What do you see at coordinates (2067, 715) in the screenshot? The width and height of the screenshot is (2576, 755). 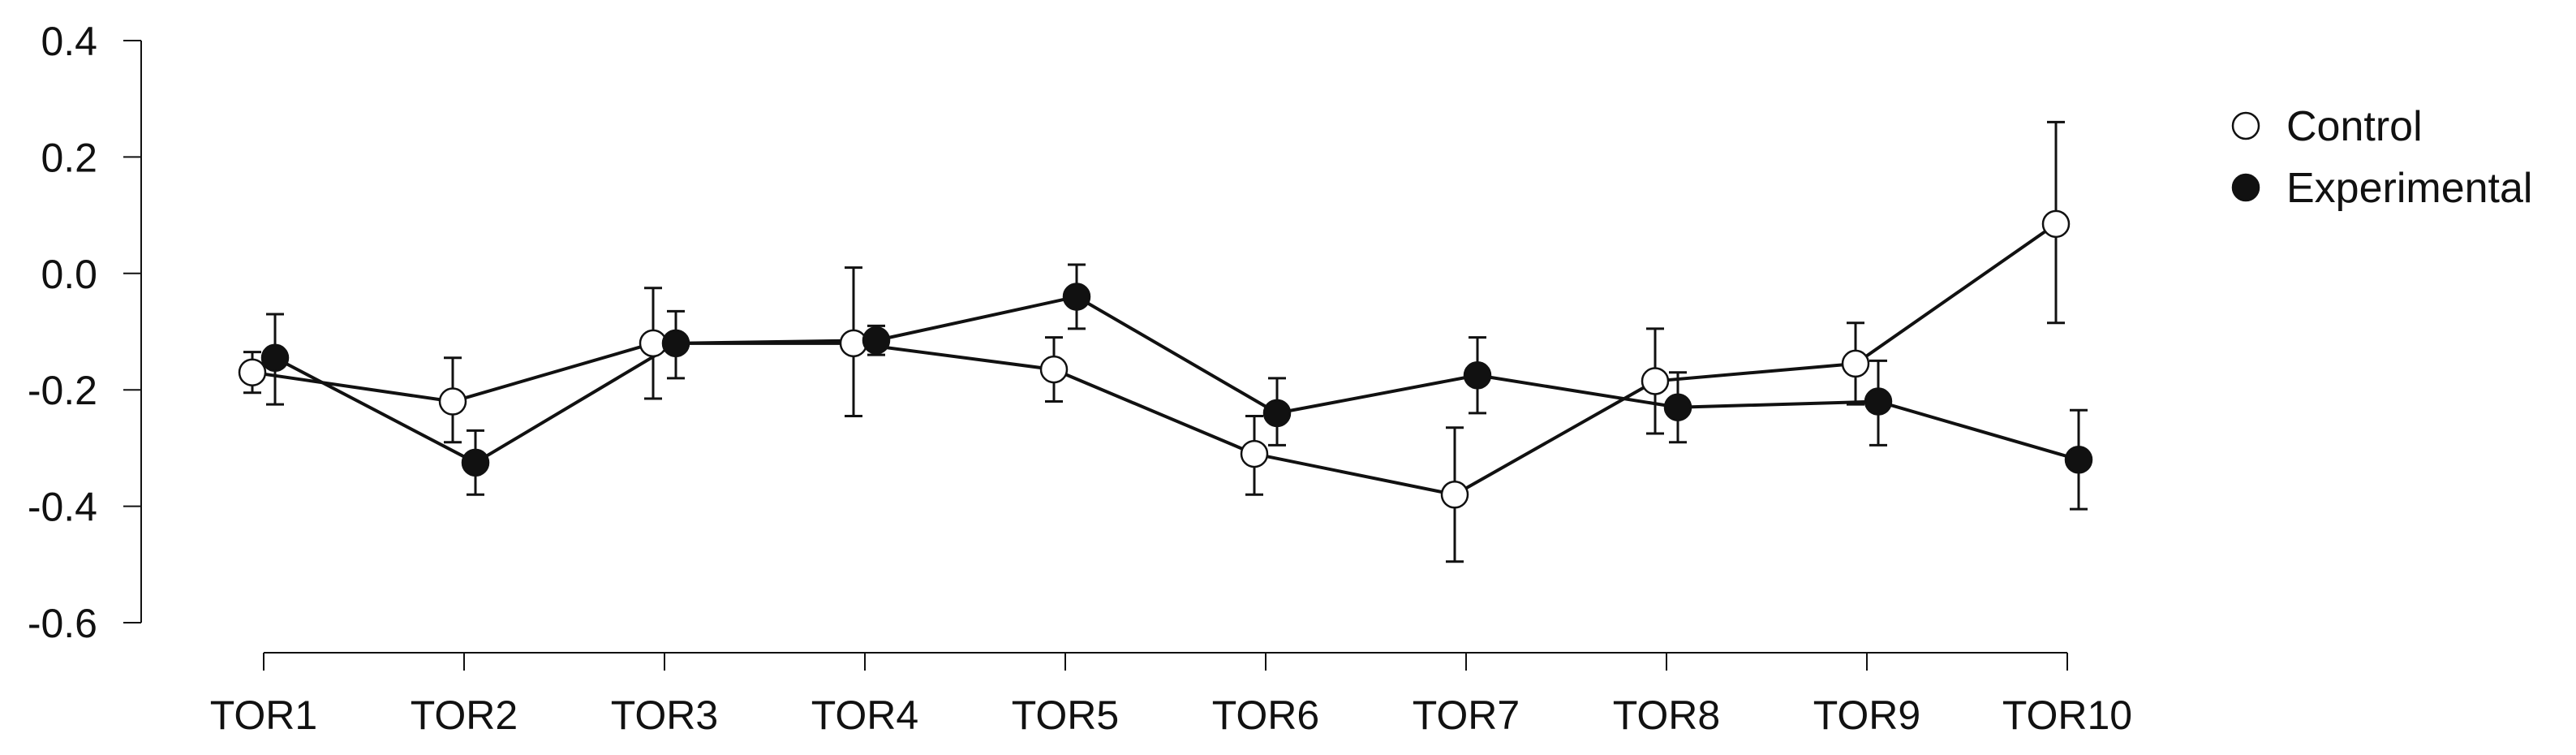 I see `x-tick-label: TOR10` at bounding box center [2067, 715].